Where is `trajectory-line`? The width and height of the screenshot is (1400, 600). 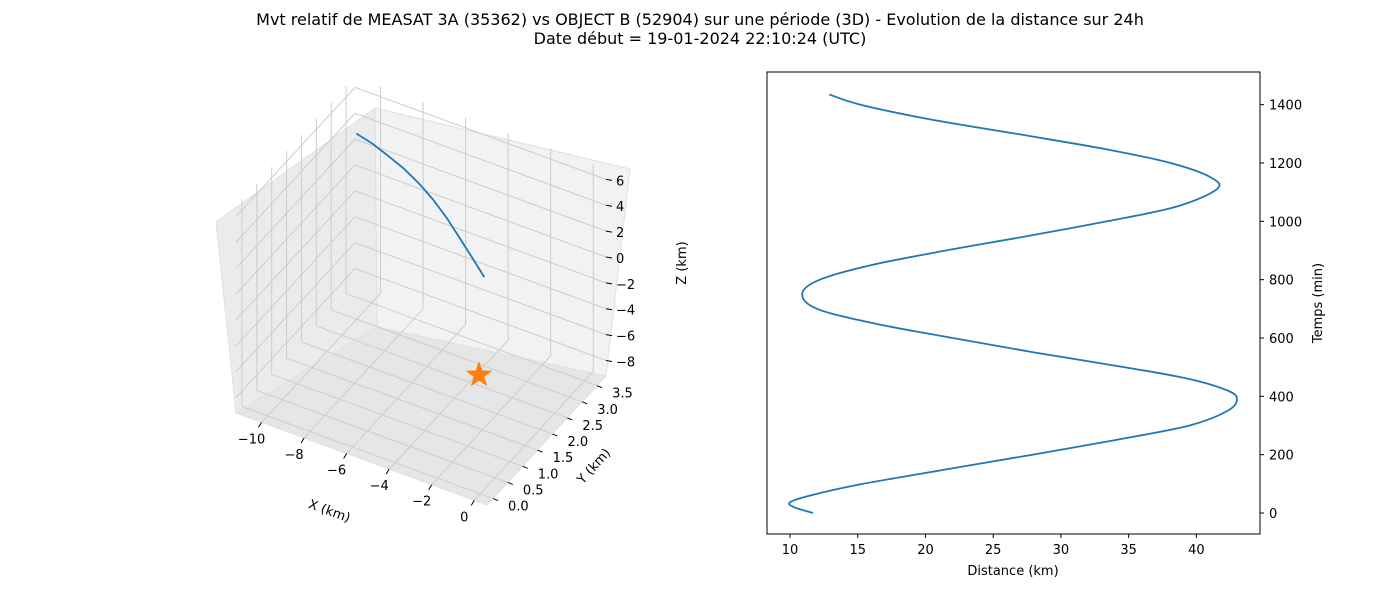 trajectory-line is located at coordinates (420, 205).